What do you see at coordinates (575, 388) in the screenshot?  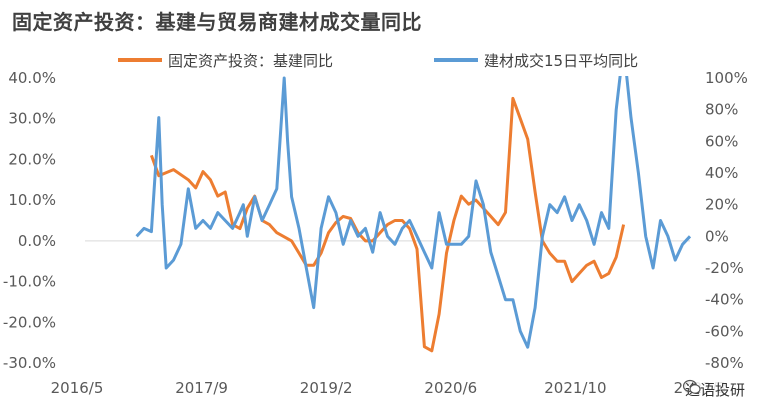 I see `x-tick-label: 2021/10` at bounding box center [575, 388].